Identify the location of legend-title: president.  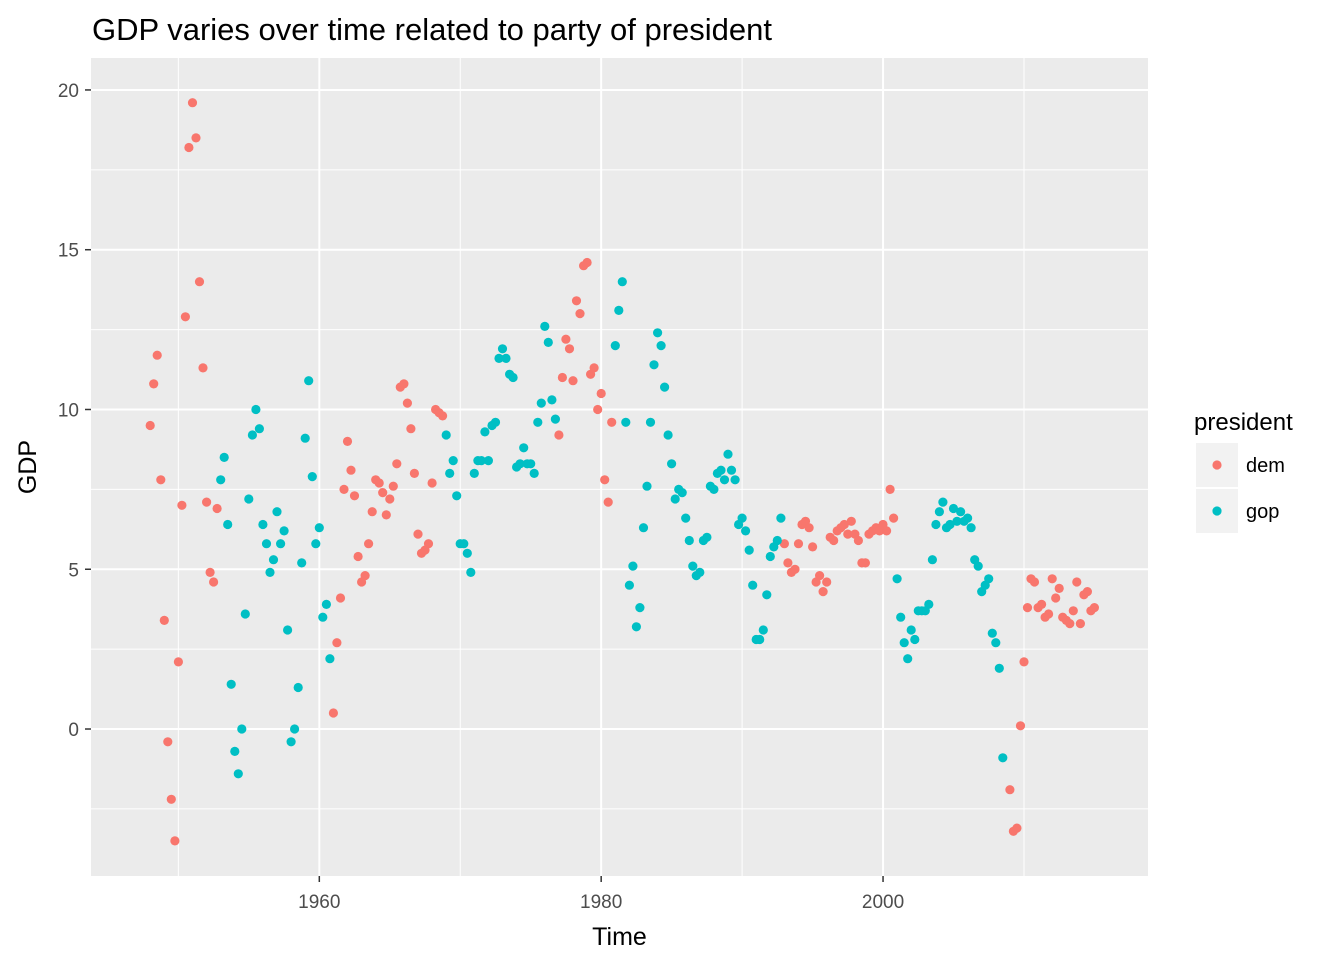
(1243, 422).